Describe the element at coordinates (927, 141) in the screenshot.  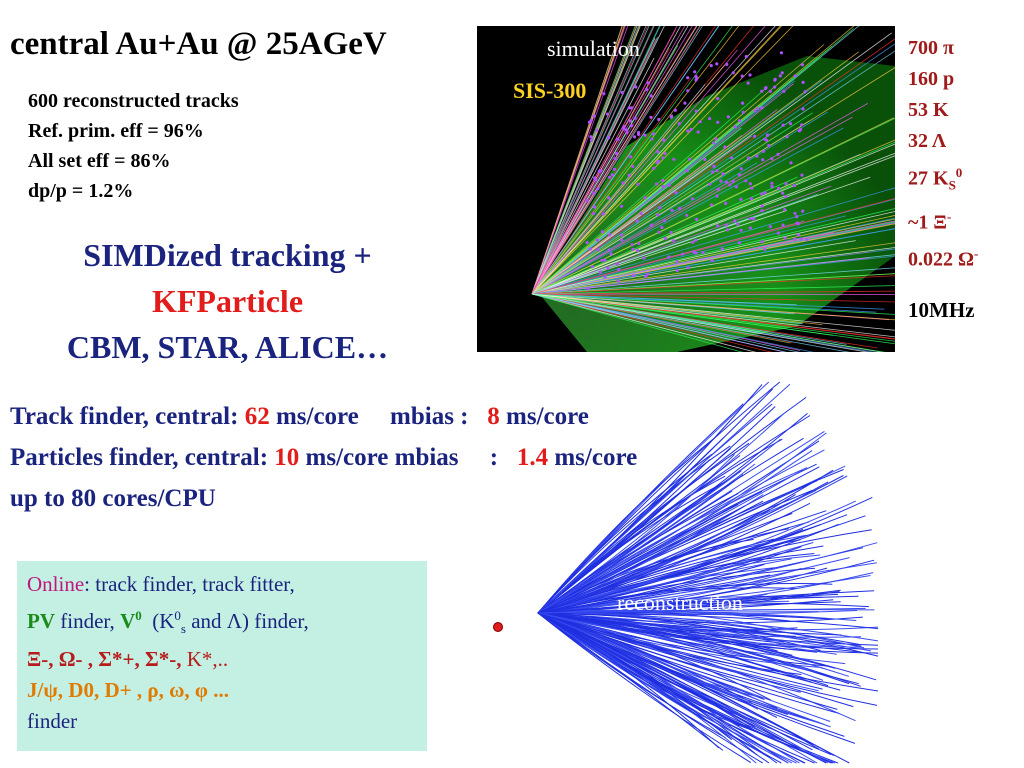
I see `particle-lambda: 32 Λ` at that location.